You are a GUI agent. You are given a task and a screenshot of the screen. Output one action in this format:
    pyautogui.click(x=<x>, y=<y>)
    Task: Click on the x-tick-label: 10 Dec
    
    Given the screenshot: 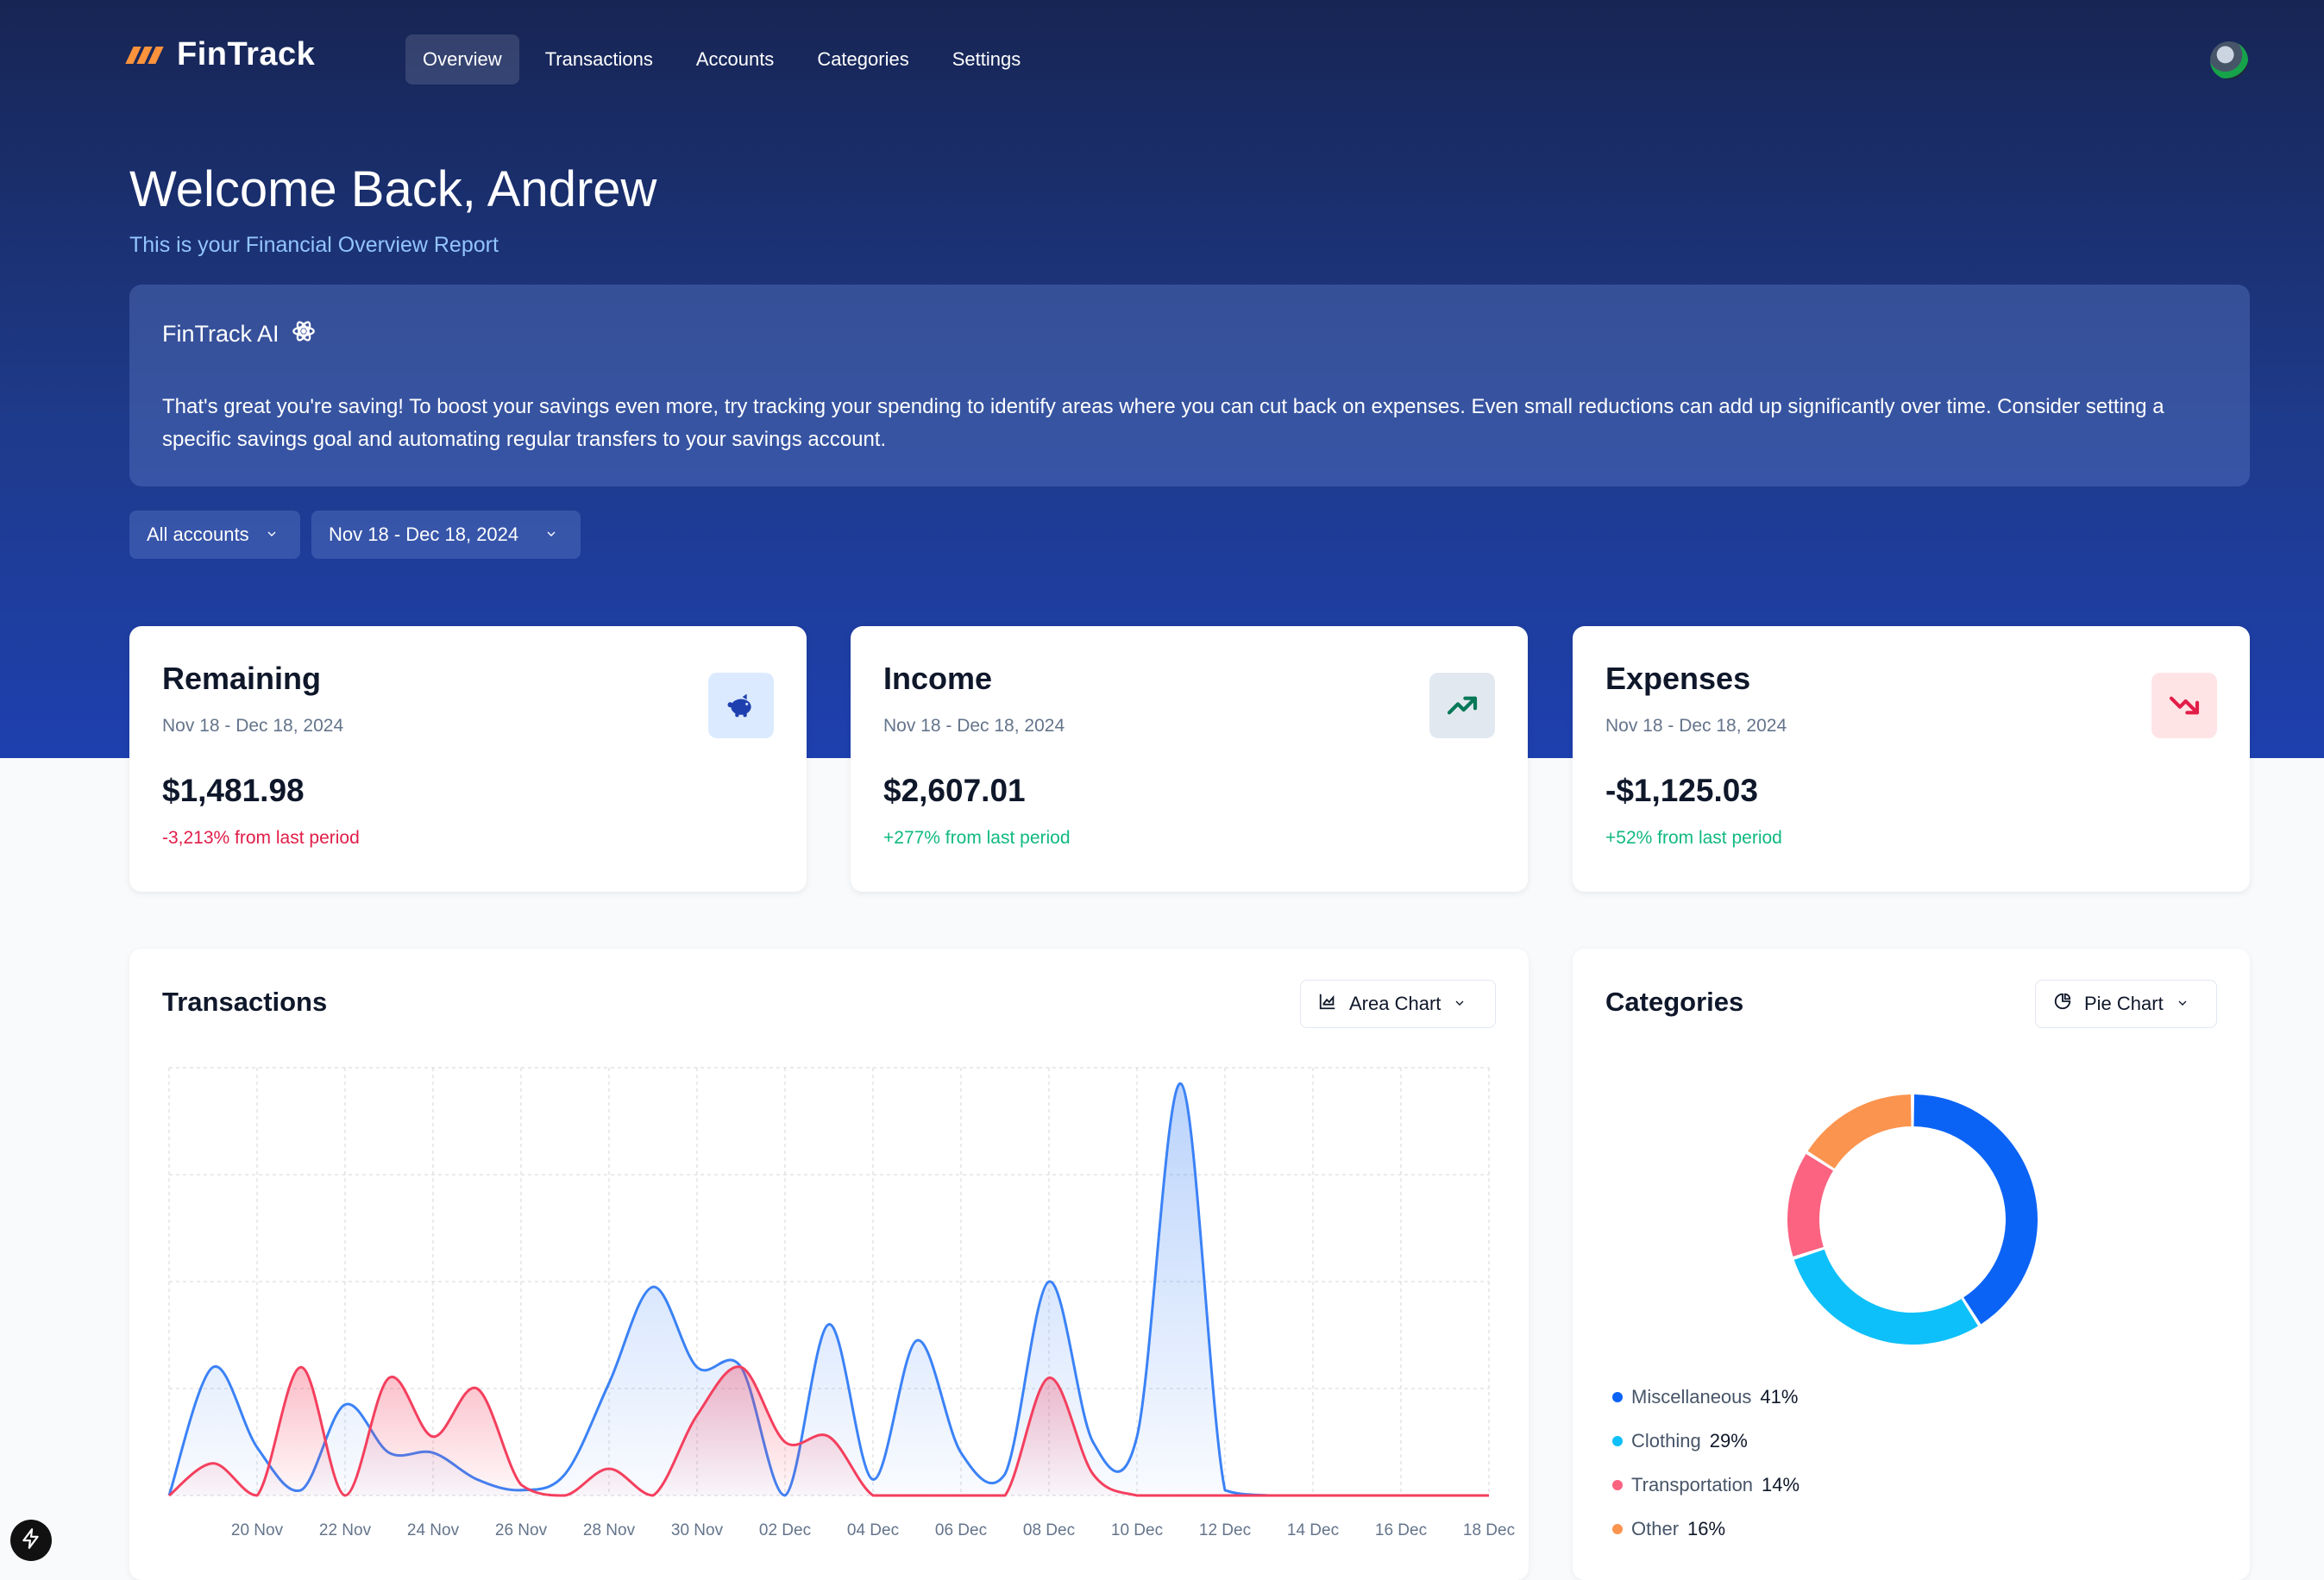 What is the action you would take?
    pyautogui.click(x=1137, y=1530)
    